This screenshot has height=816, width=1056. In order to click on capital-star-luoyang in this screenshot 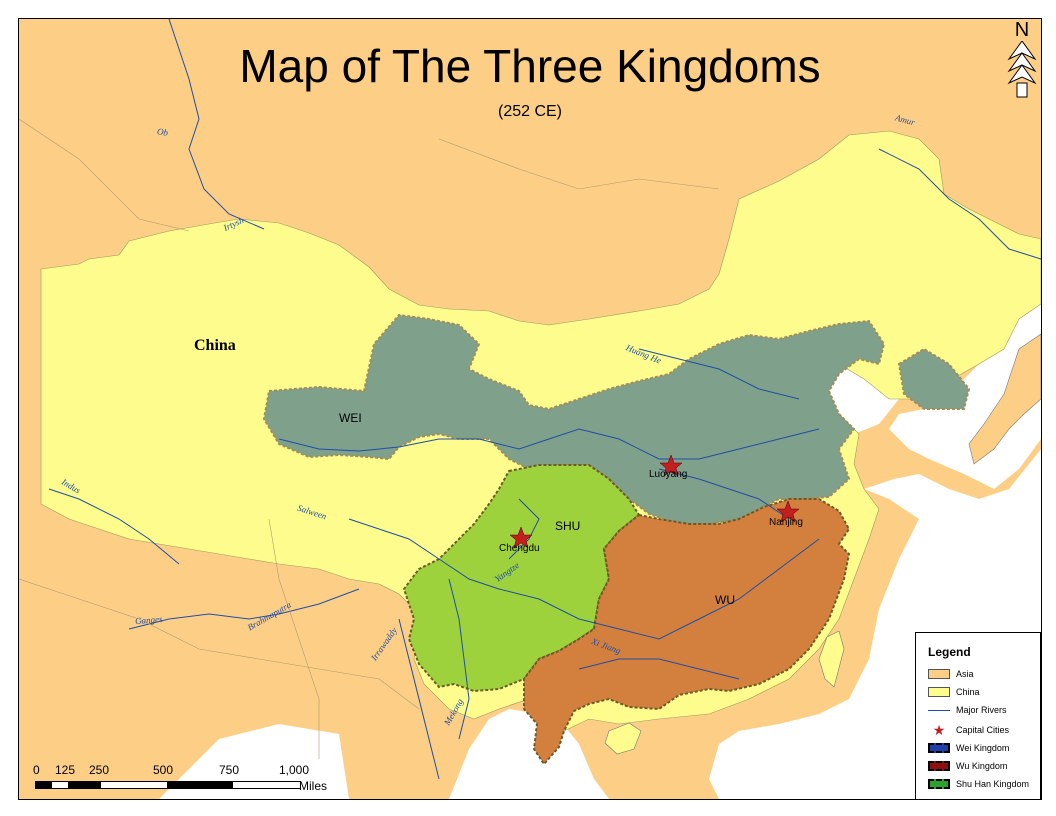, I will do `click(671, 465)`.